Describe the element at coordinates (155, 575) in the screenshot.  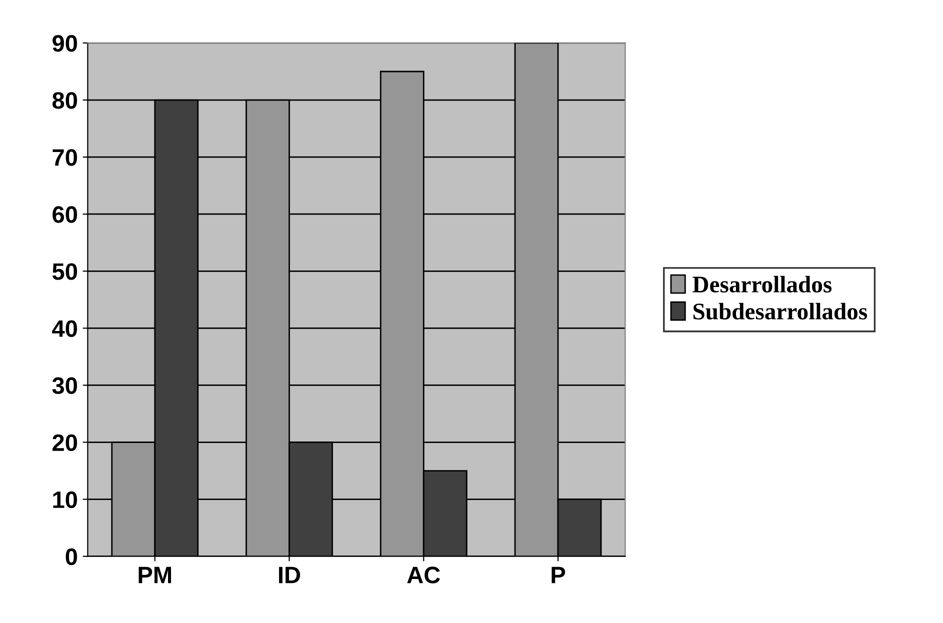
I see `x-tick-label: PM` at that location.